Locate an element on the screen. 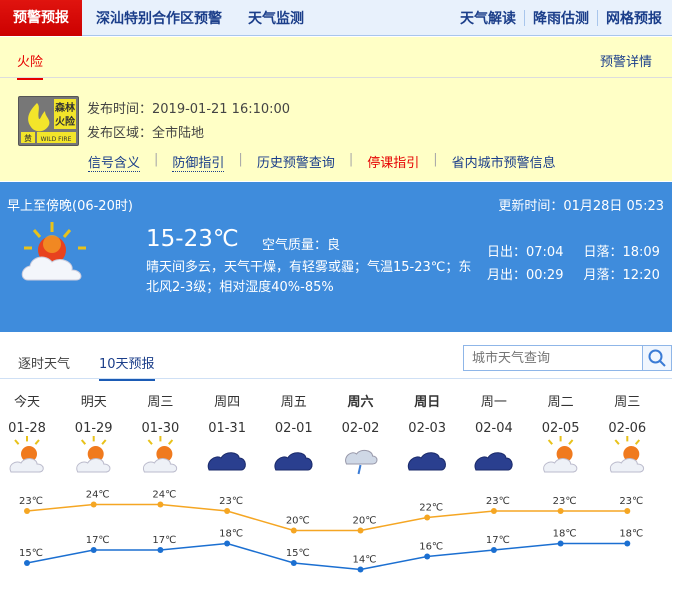 The height and width of the screenshot is (595, 681). update-time: 更新时间：01月28日 05:23 is located at coordinates (581, 206).